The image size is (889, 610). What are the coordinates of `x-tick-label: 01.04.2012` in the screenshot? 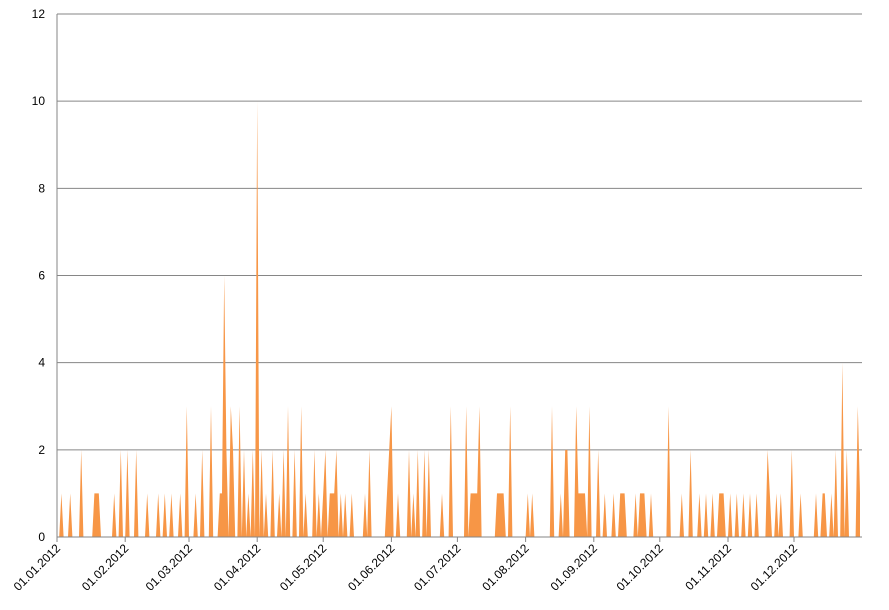 It's located at (237, 567).